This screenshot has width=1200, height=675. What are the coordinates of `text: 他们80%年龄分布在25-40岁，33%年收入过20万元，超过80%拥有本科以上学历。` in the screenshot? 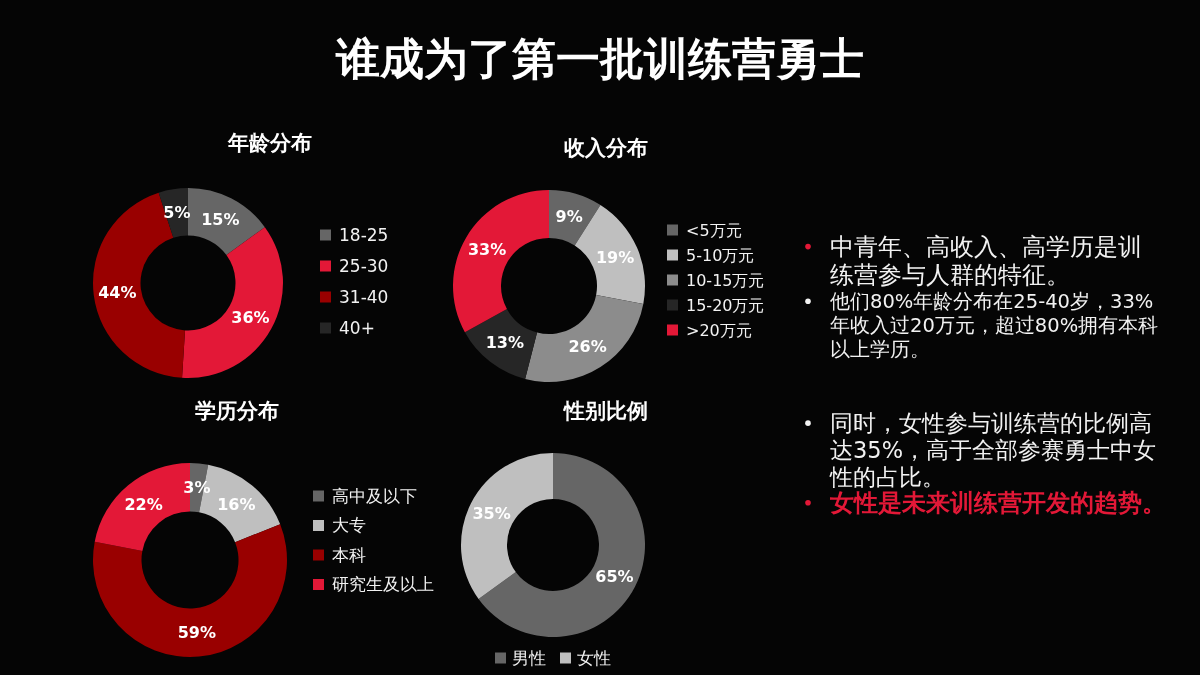 It's located at (994, 325).